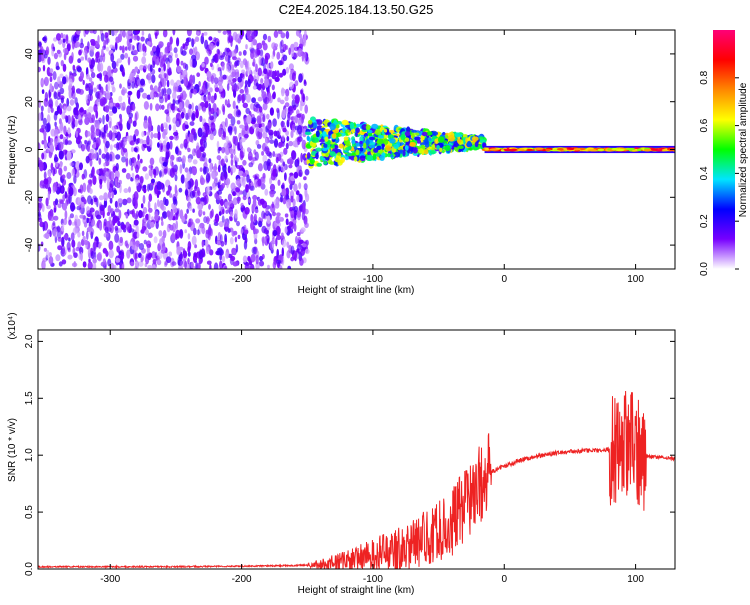 The image size is (750, 605). Describe the element at coordinates (704, 77) in the screenshot. I see `colorbar-tick-label-4: 0.8` at that location.